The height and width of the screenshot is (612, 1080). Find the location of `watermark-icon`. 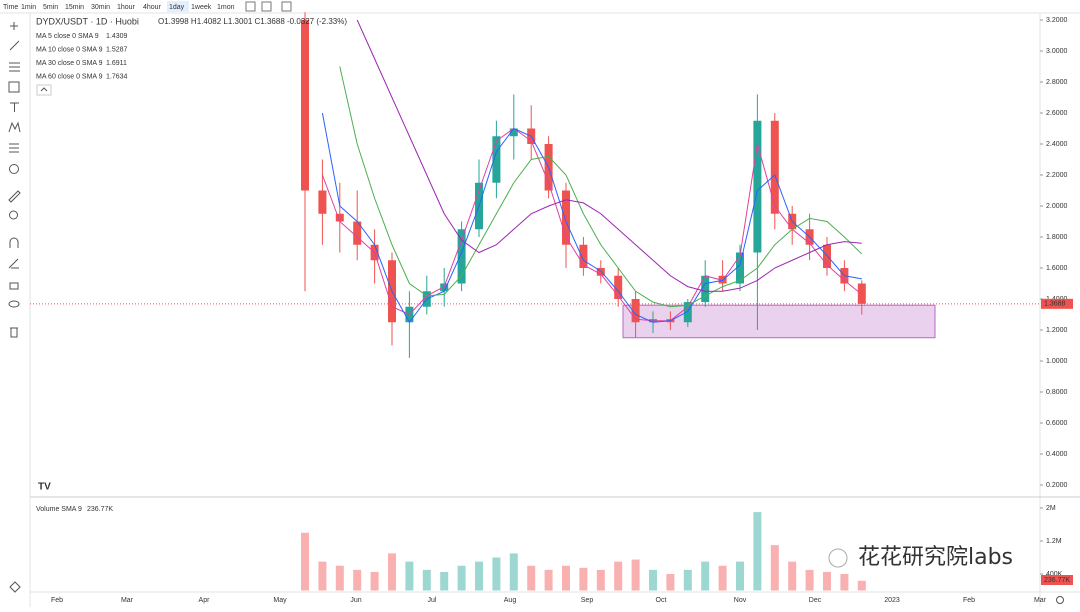

watermark-icon is located at coordinates (838, 558).